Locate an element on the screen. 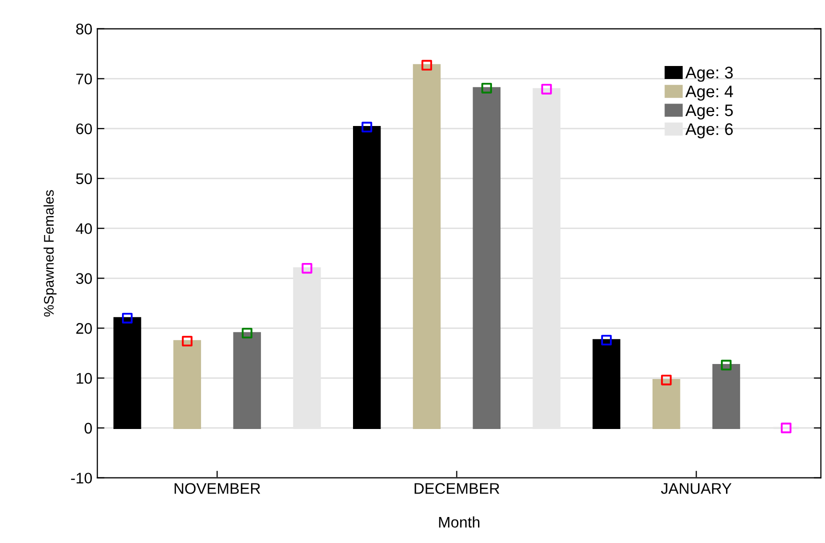 This screenshot has width=825, height=543. y-tick-label: -10 is located at coordinates (81, 478).